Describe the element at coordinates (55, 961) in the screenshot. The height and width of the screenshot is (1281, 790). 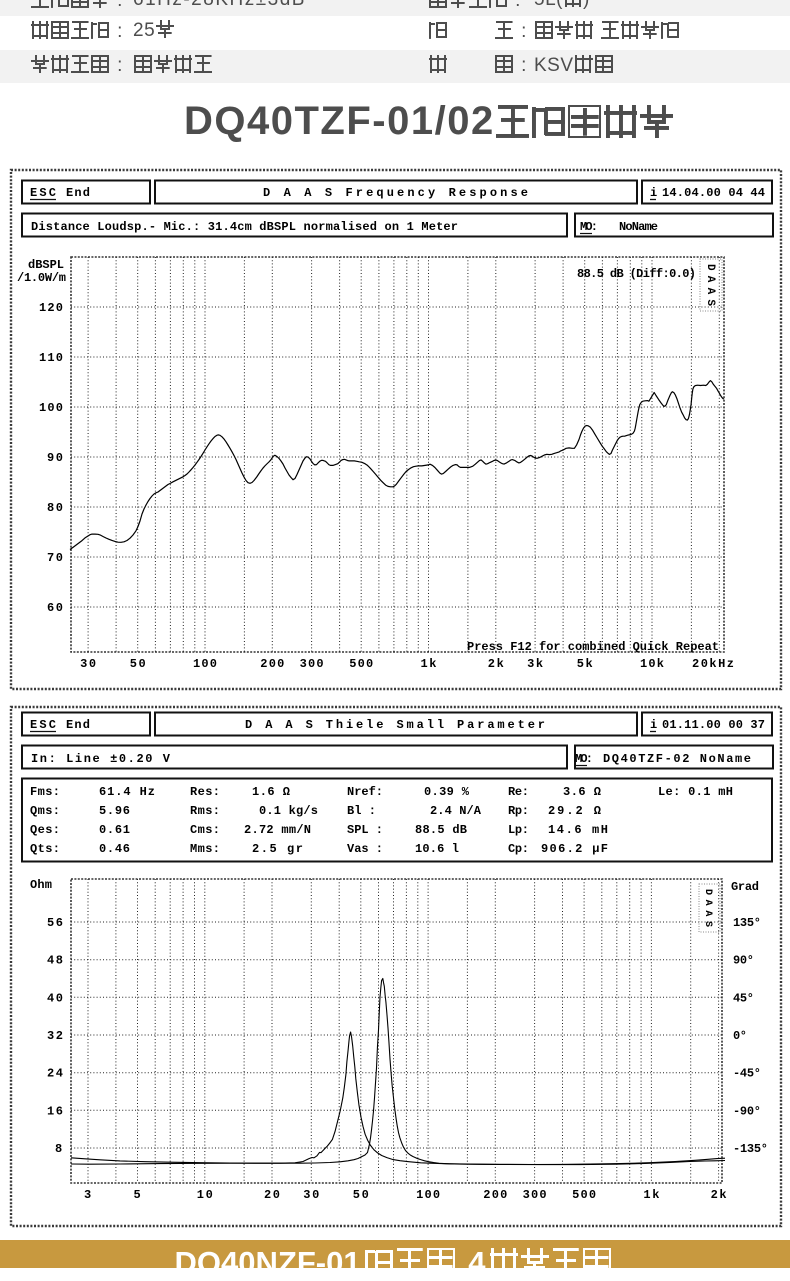
I see `svg-text: 48` at that location.